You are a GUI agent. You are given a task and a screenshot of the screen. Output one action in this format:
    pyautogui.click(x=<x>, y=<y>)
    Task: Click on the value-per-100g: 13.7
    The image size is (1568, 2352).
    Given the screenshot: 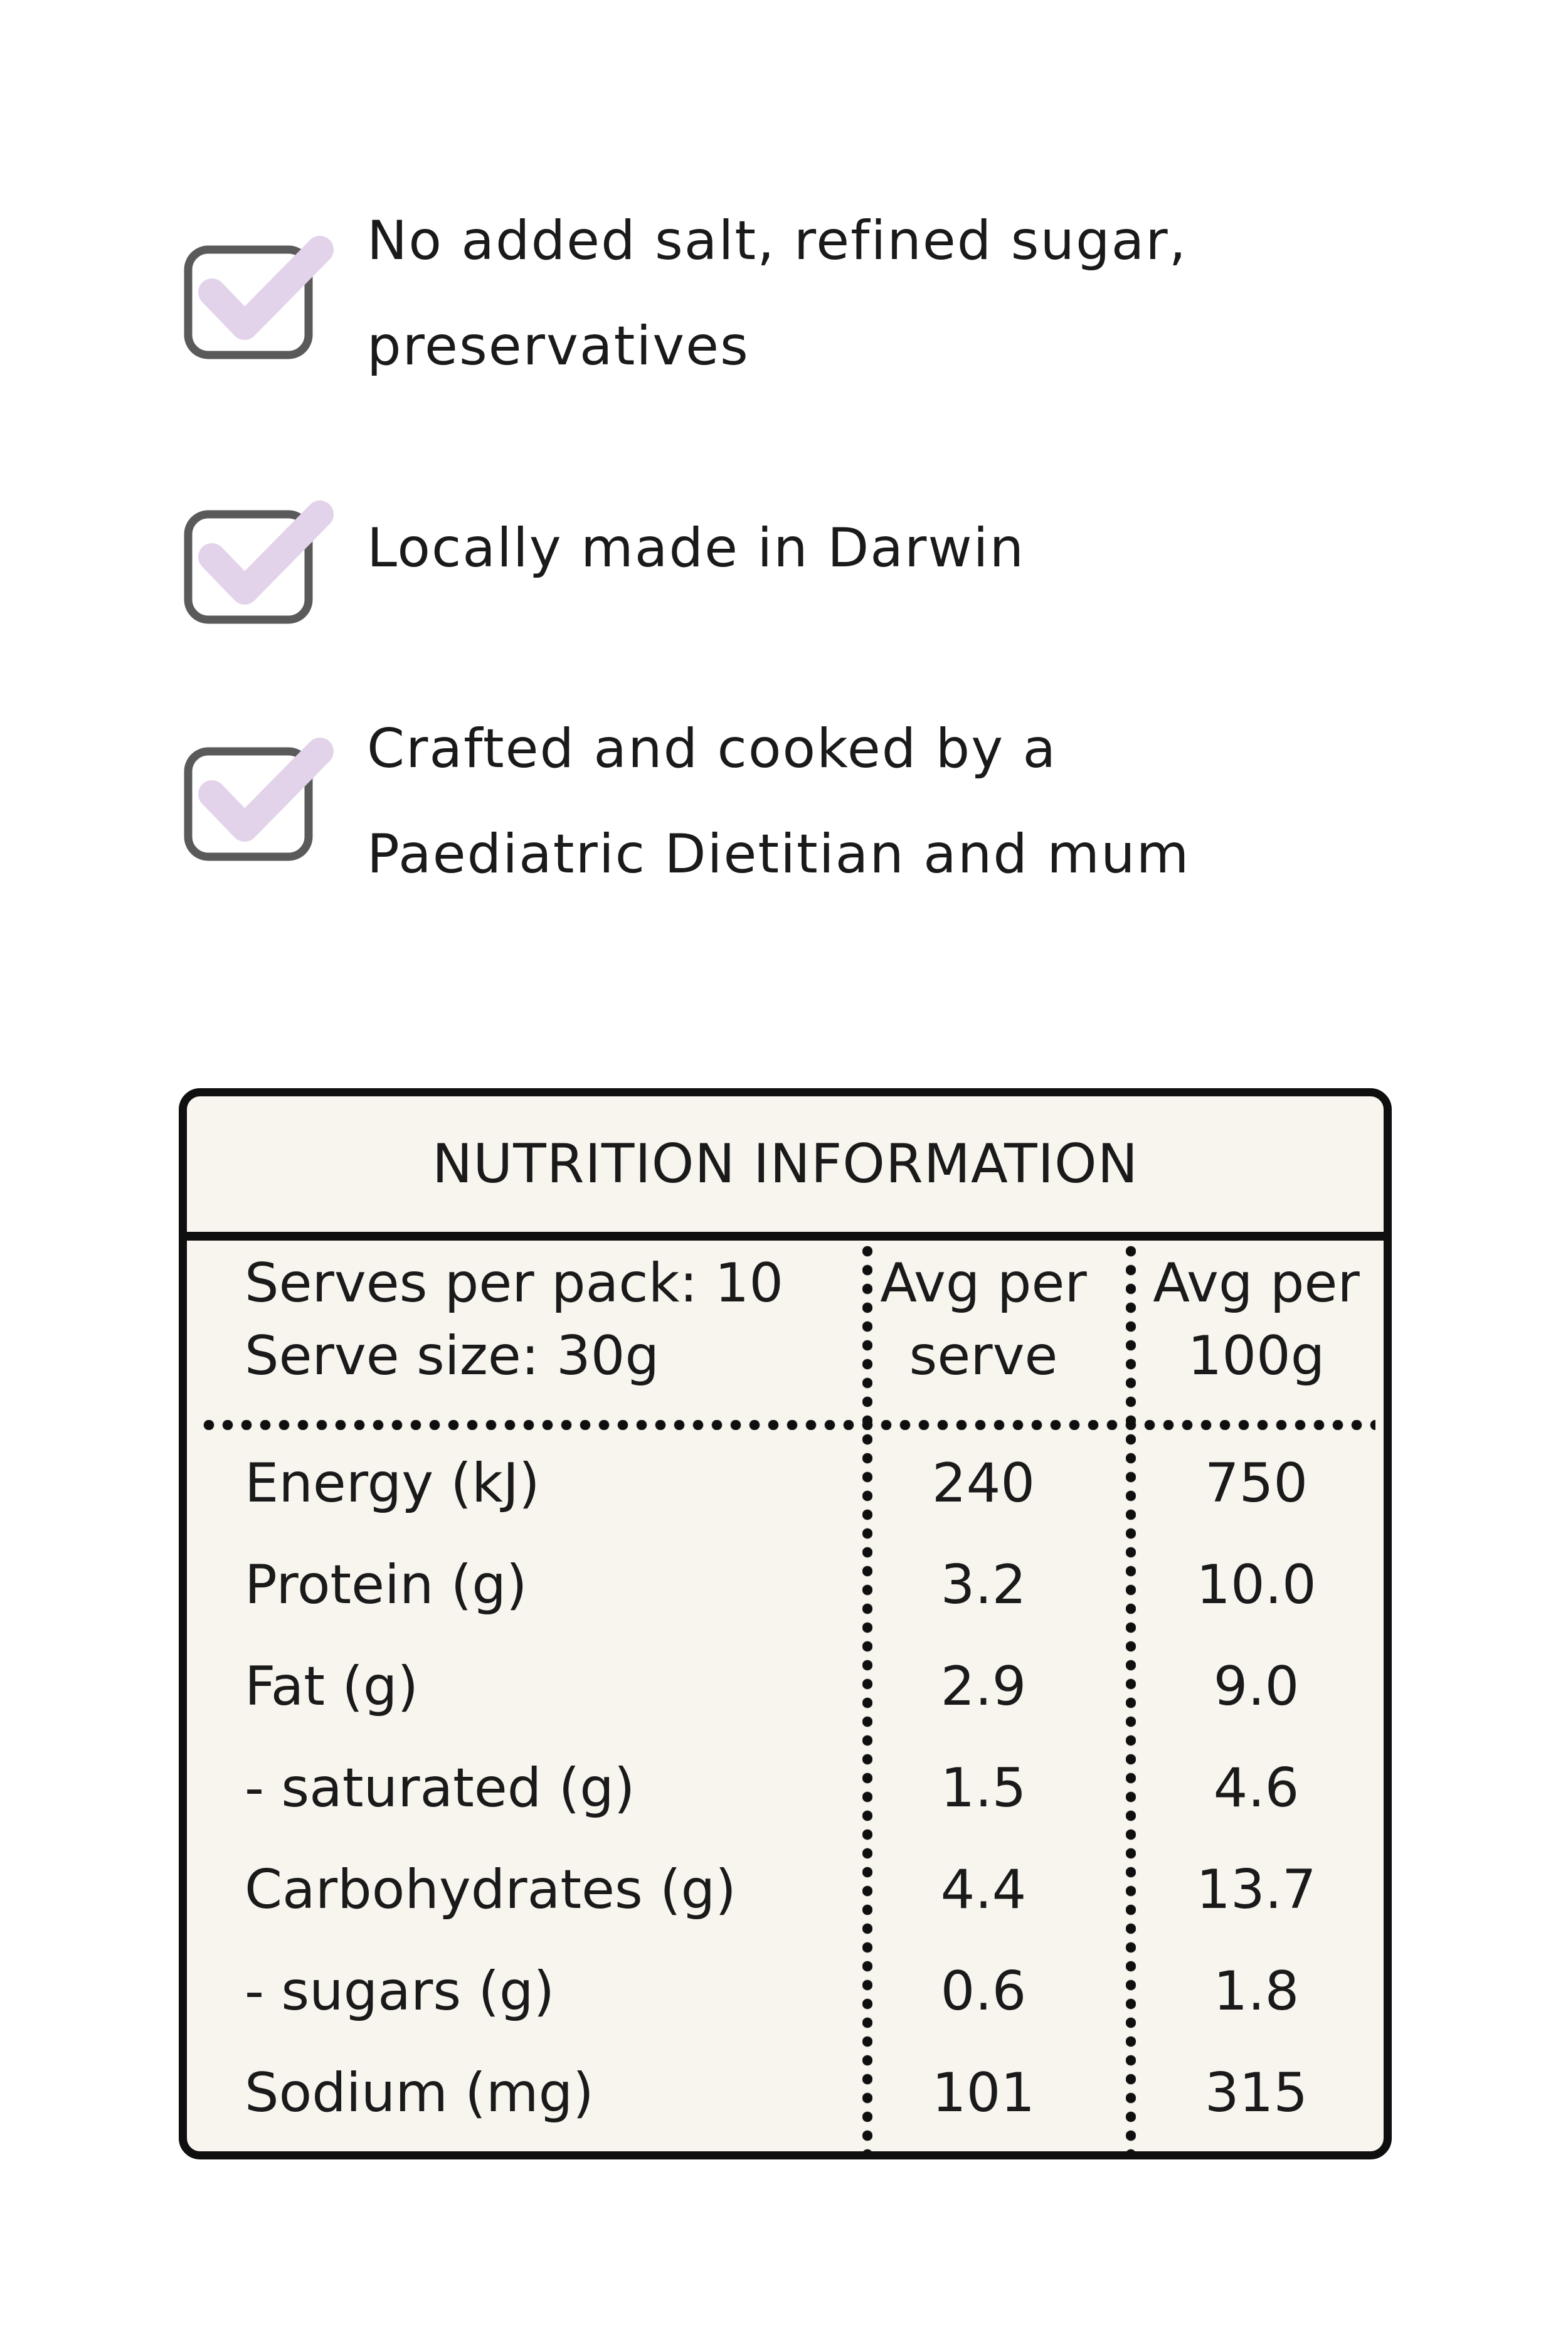 What is the action you would take?
    pyautogui.click(x=1256, y=1890)
    